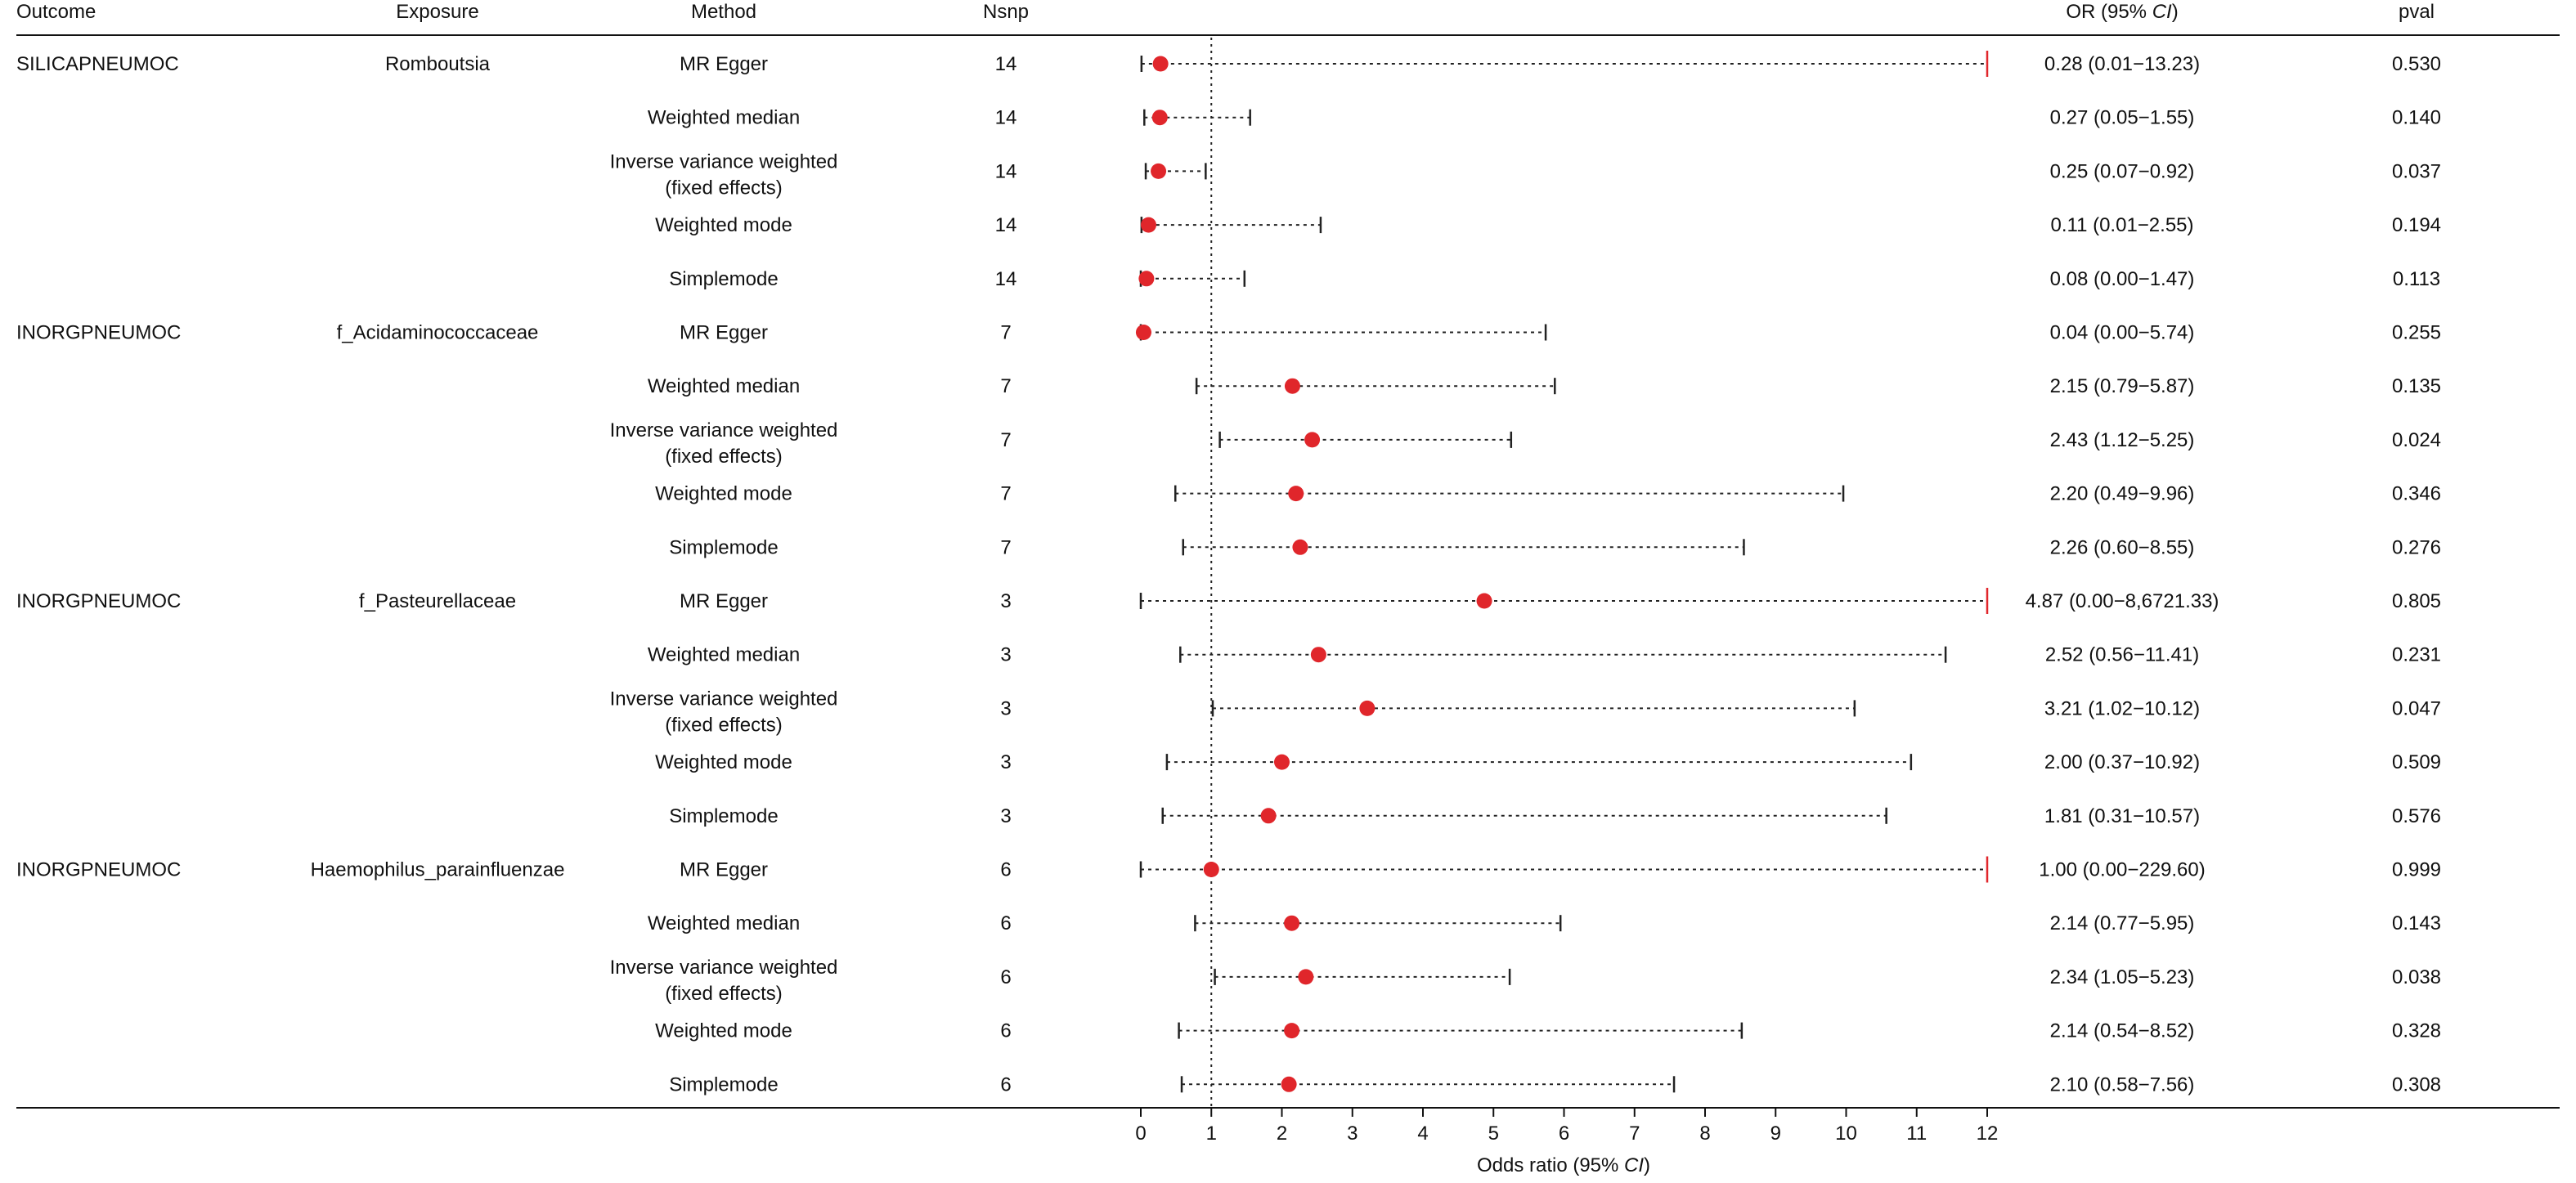 The image size is (2576, 1183). I want to click on or-ci-value: 1.00 (0.00−229.60), so click(2122, 870).